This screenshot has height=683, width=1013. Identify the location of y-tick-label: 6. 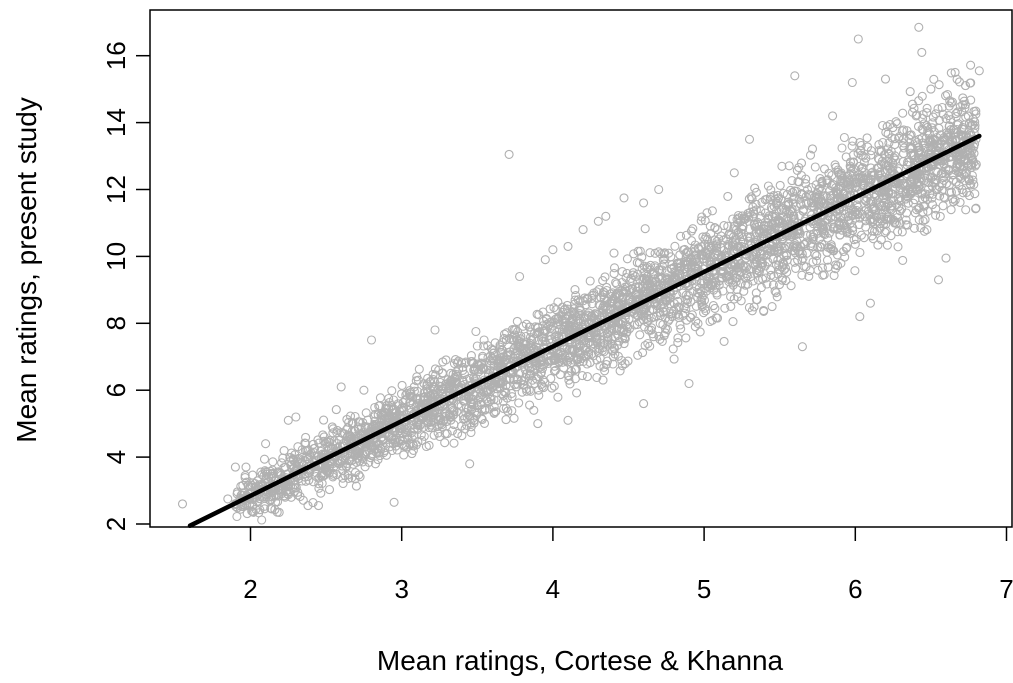
(116, 390).